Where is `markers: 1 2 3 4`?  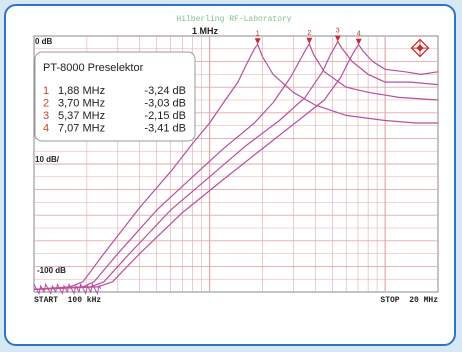 markers: 1 2 3 4 is located at coordinates (308, 36).